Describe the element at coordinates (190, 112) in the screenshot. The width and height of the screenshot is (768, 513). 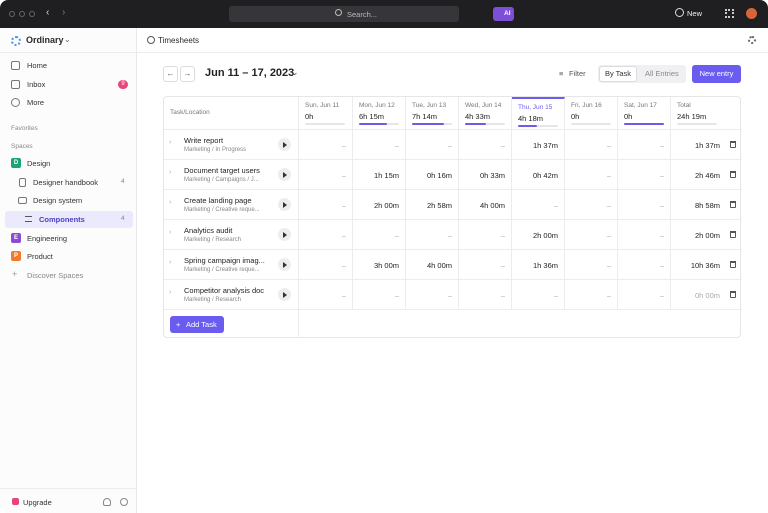
I see `column-label: Task/Location` at that location.